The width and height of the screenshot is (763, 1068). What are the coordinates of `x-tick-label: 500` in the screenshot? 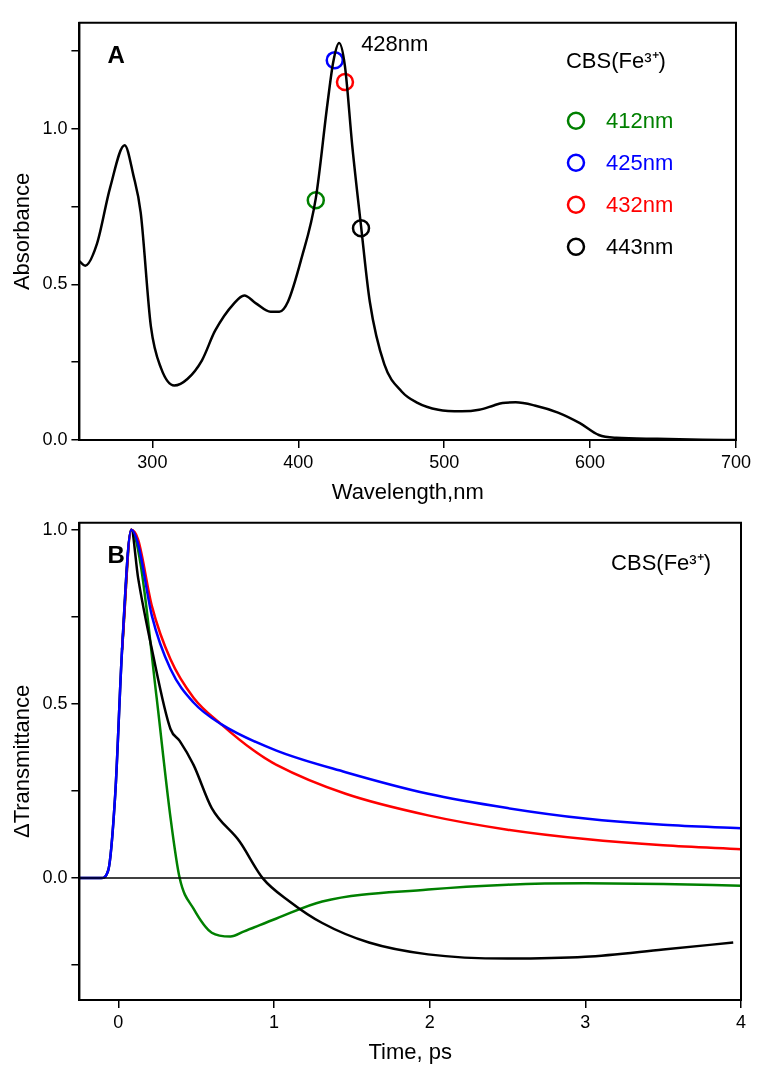 It's located at (444, 461).